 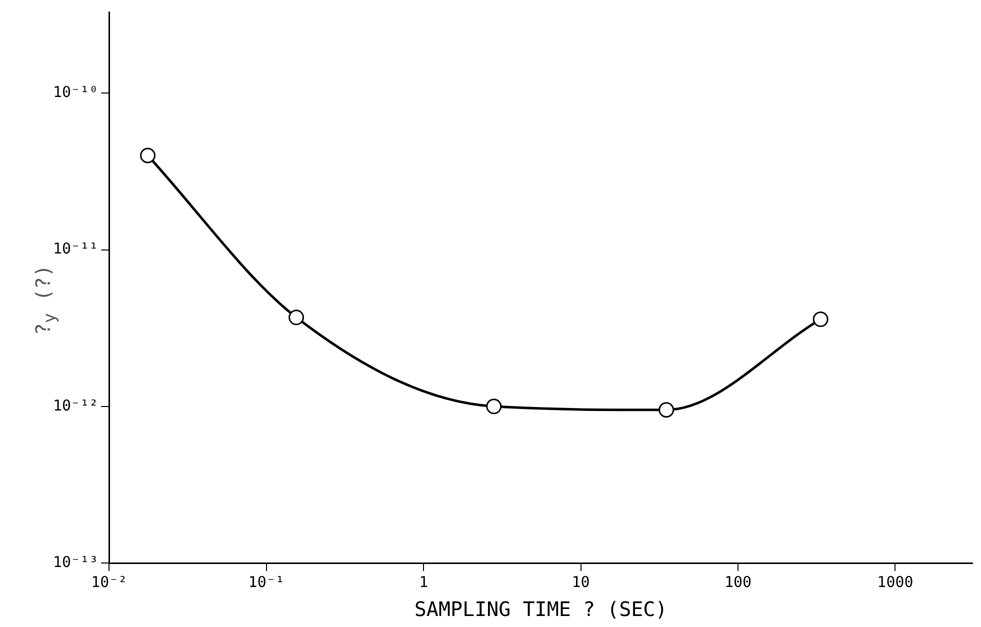 I want to click on y-tick-label: 10⁻¹³, so click(x=75, y=561).